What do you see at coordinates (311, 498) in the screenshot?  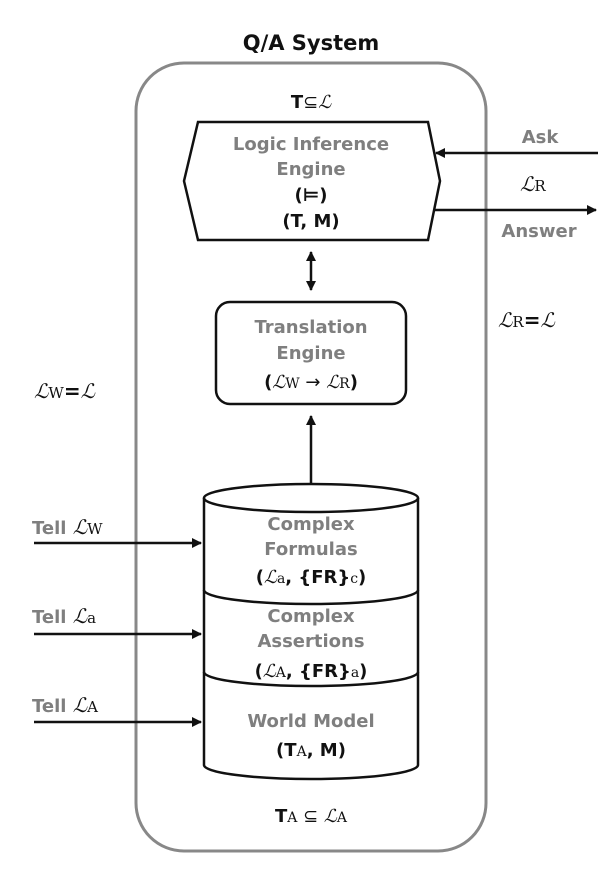 I see `database-cylinder-top` at bounding box center [311, 498].